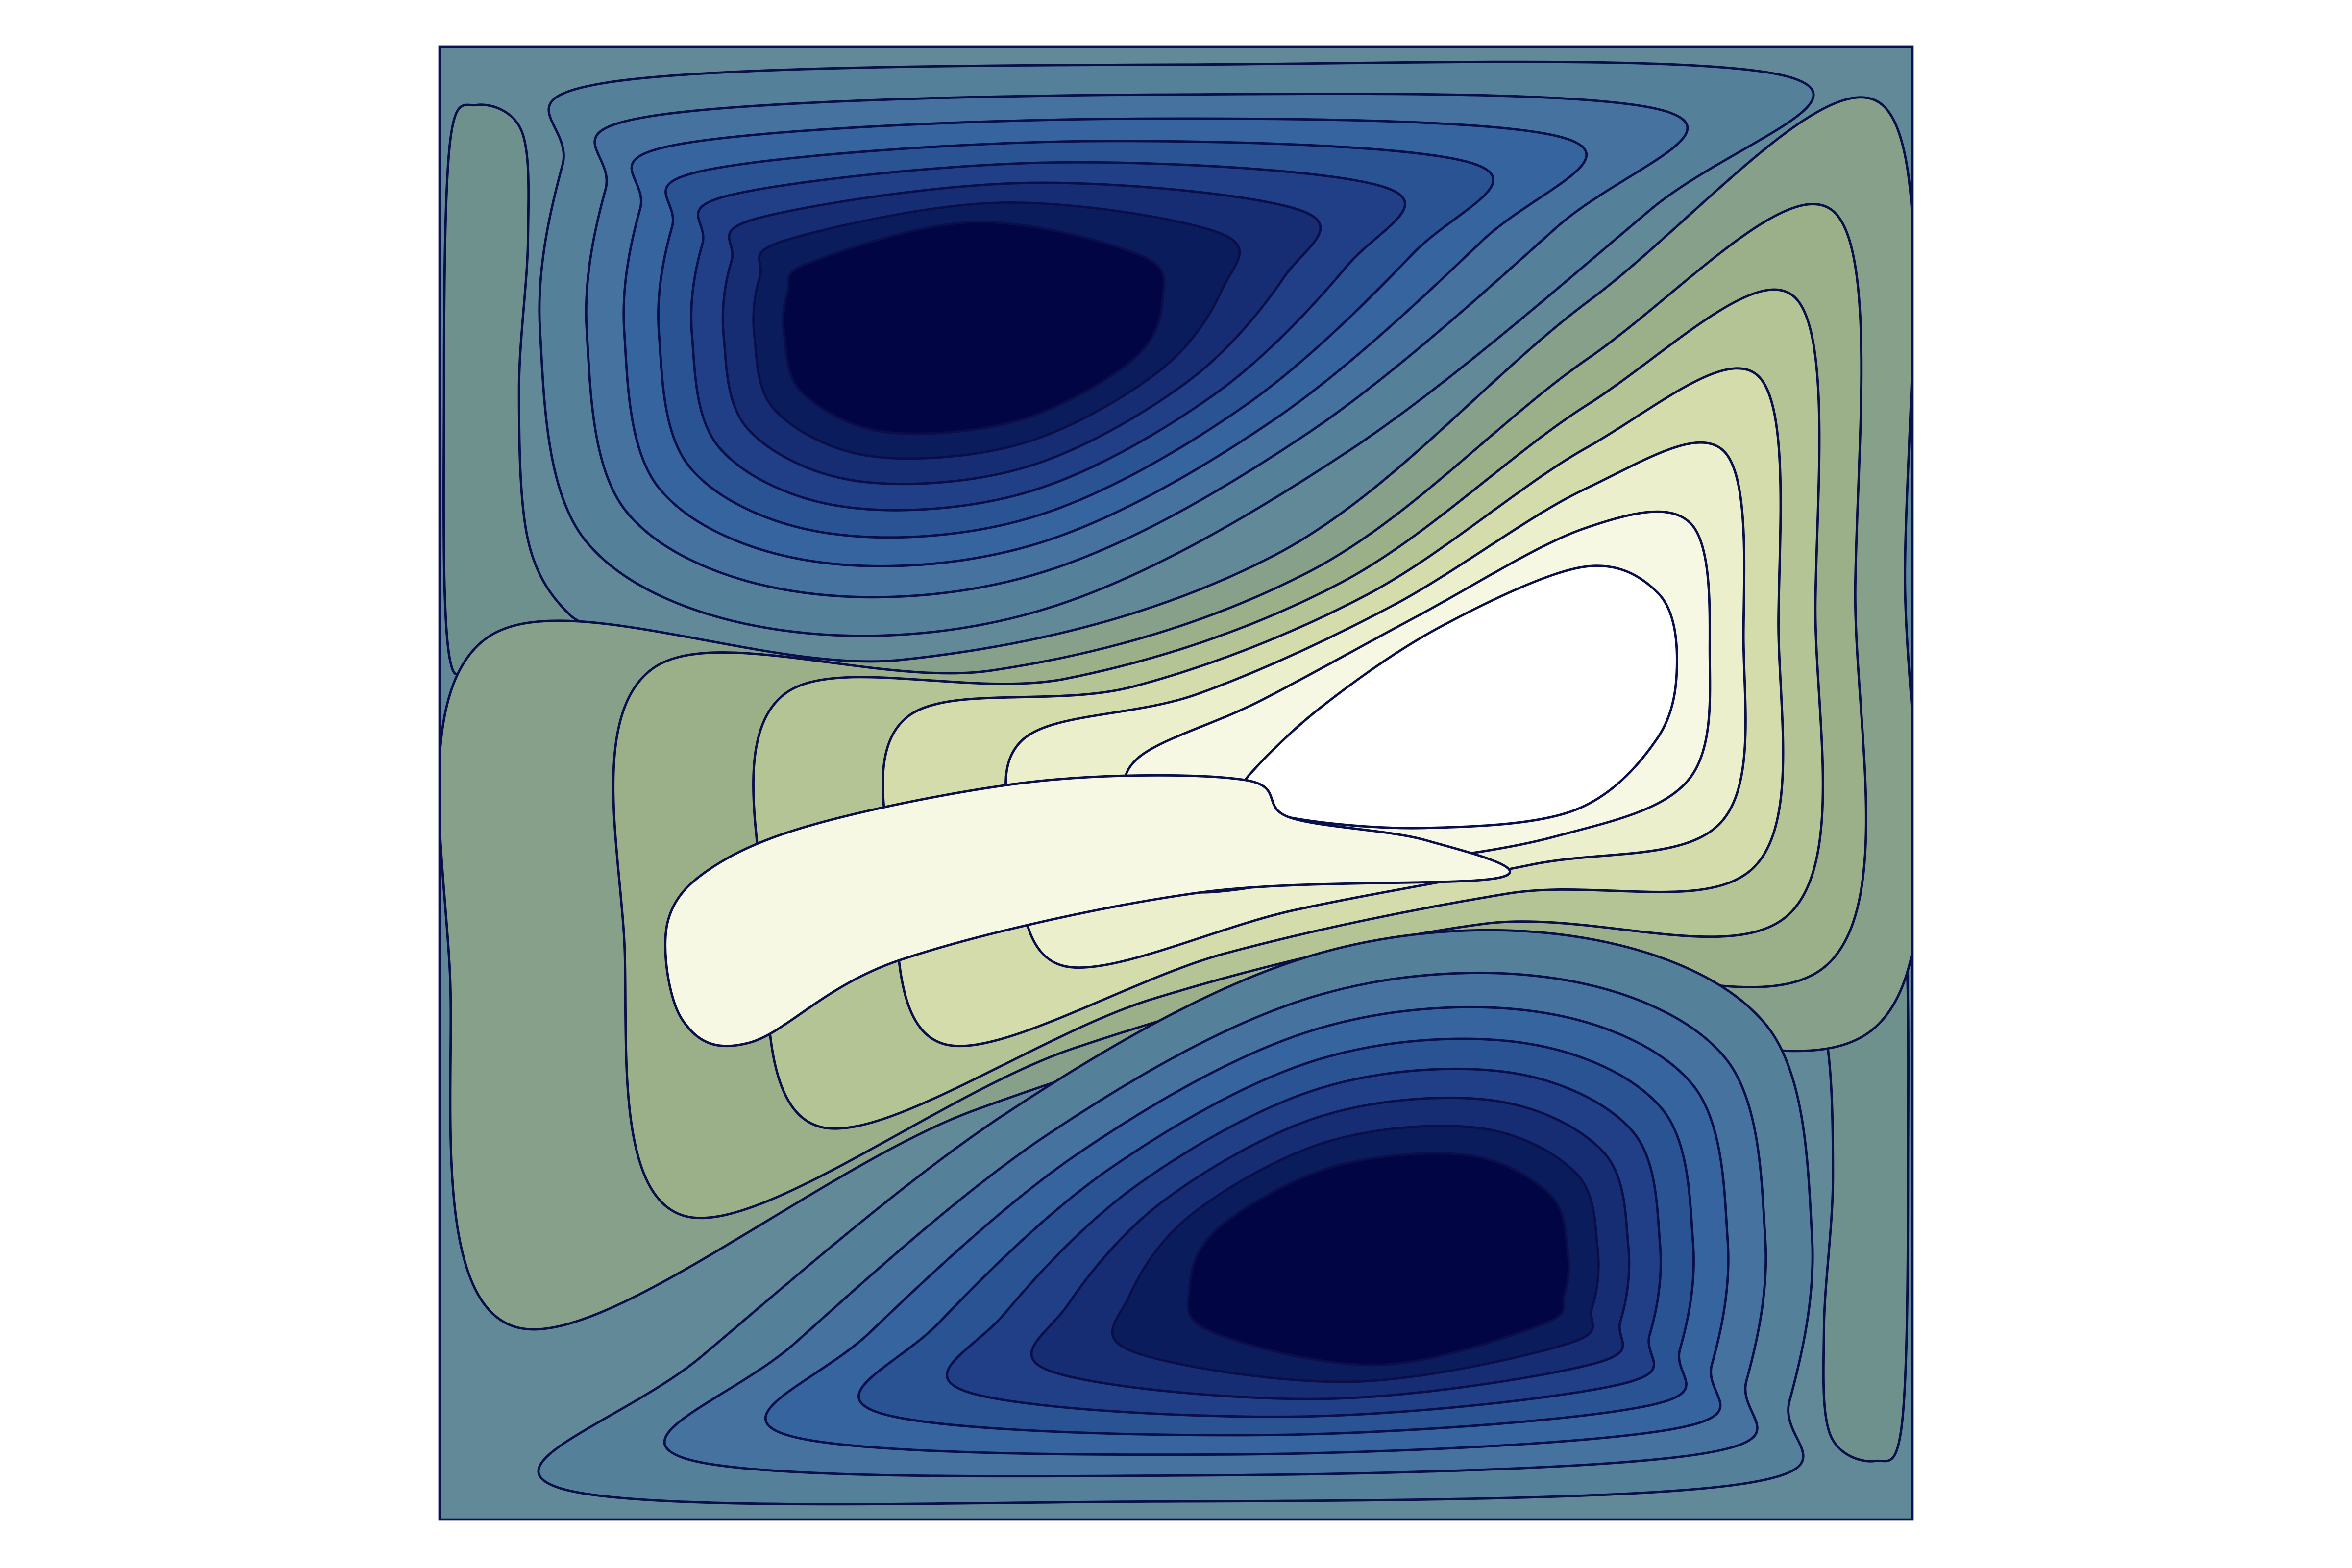 The width and height of the screenshot is (2352, 1568). Describe the element at coordinates (537, 389) in the screenshot. I see `side-lobe` at that location.